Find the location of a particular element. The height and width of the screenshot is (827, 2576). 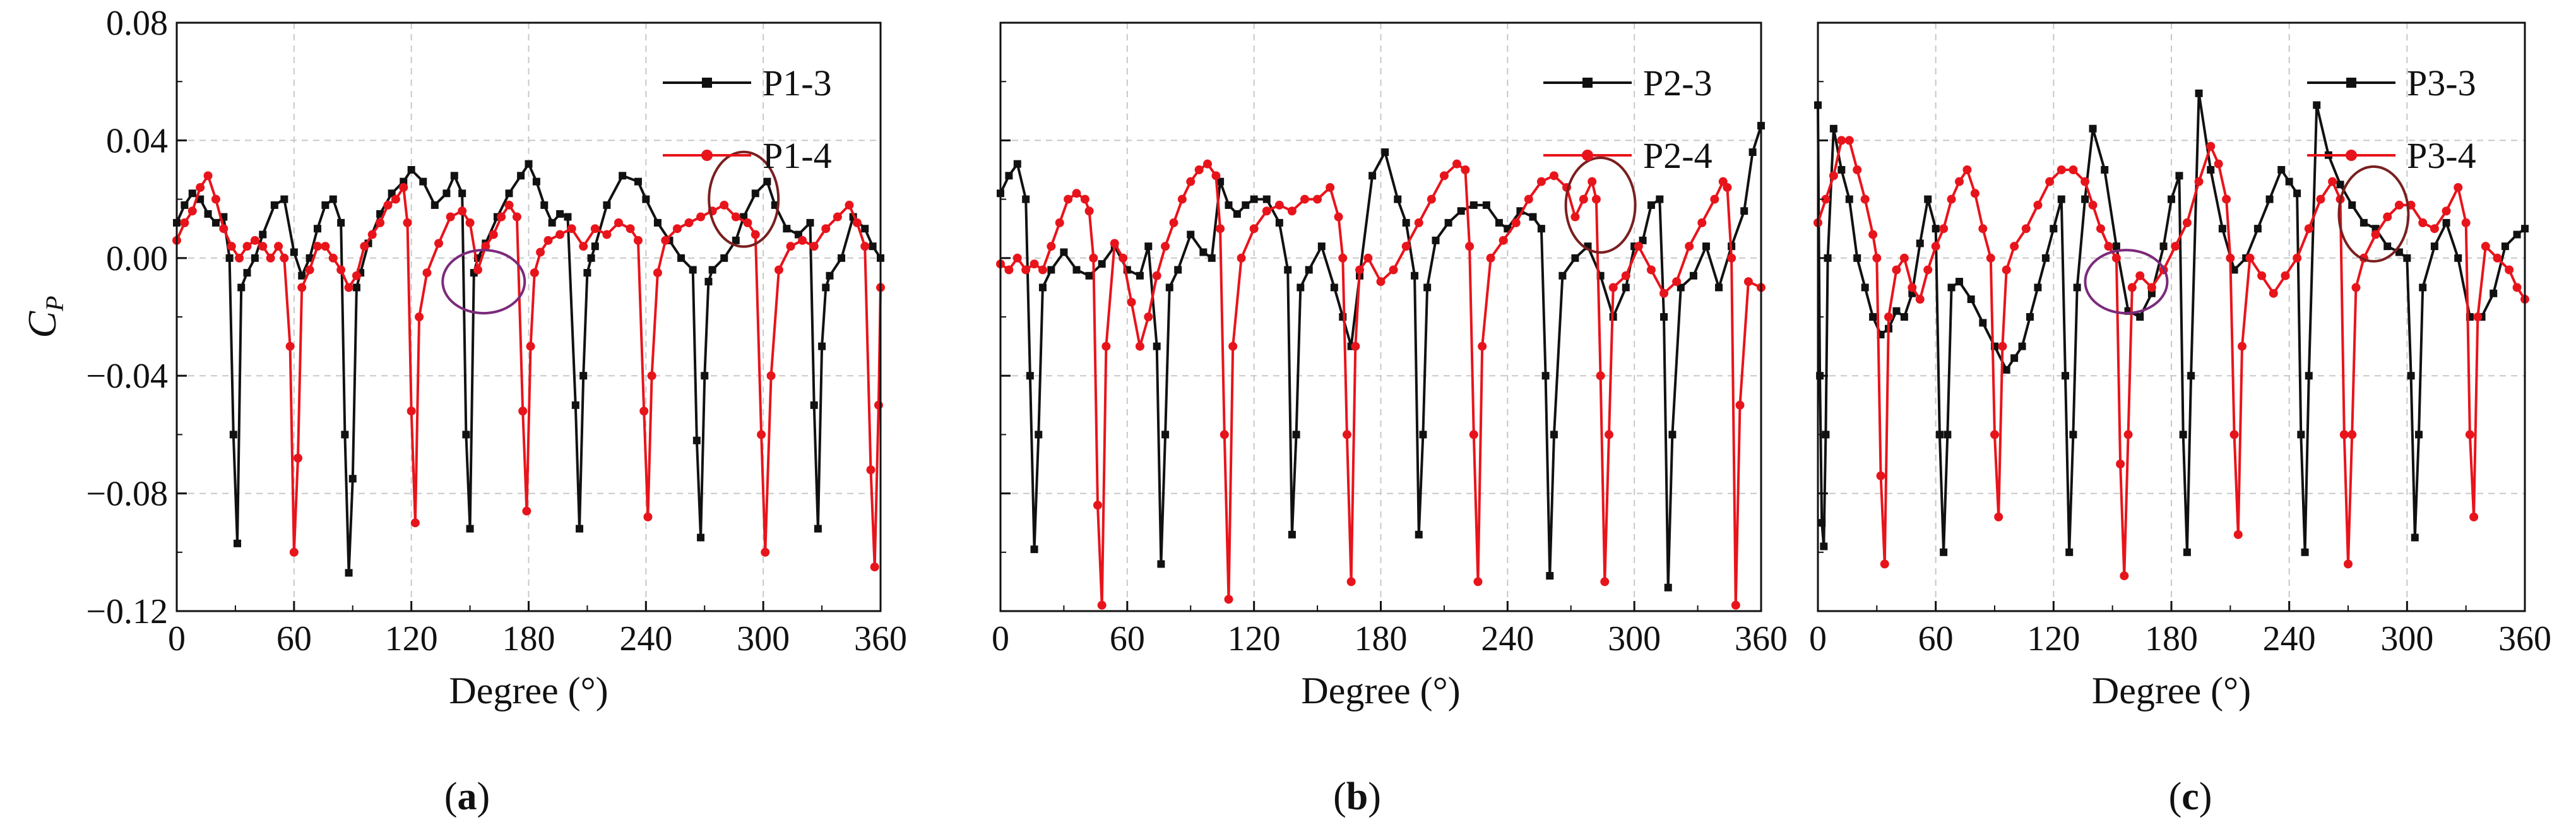

caption-b-open: ( is located at coordinates (1340, 796).